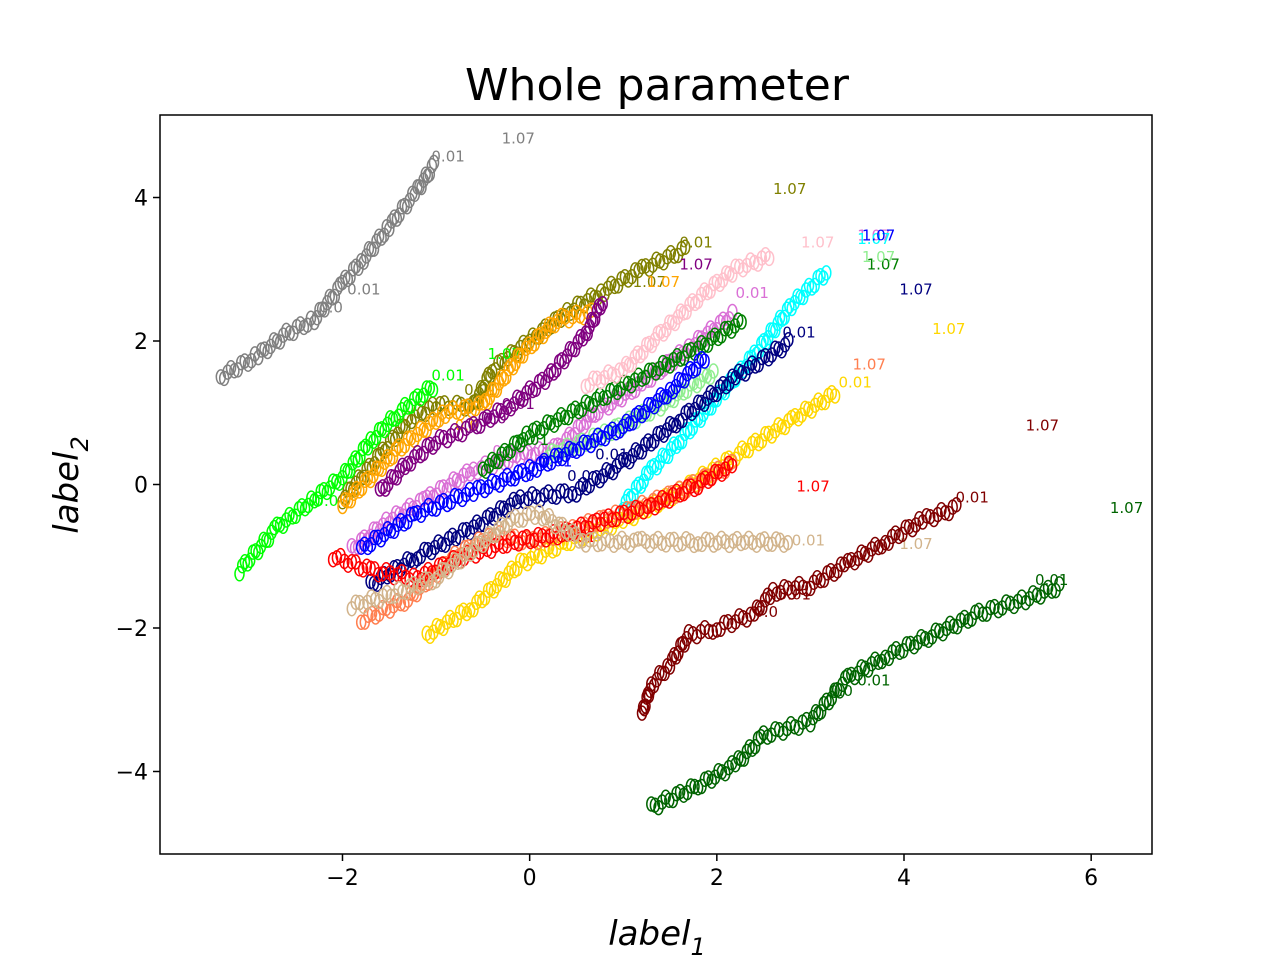 This screenshot has width=1280, height=960. What do you see at coordinates (894, 657) in the screenshot?
I see `data-series: 0.00.010.011.07` at bounding box center [894, 657].